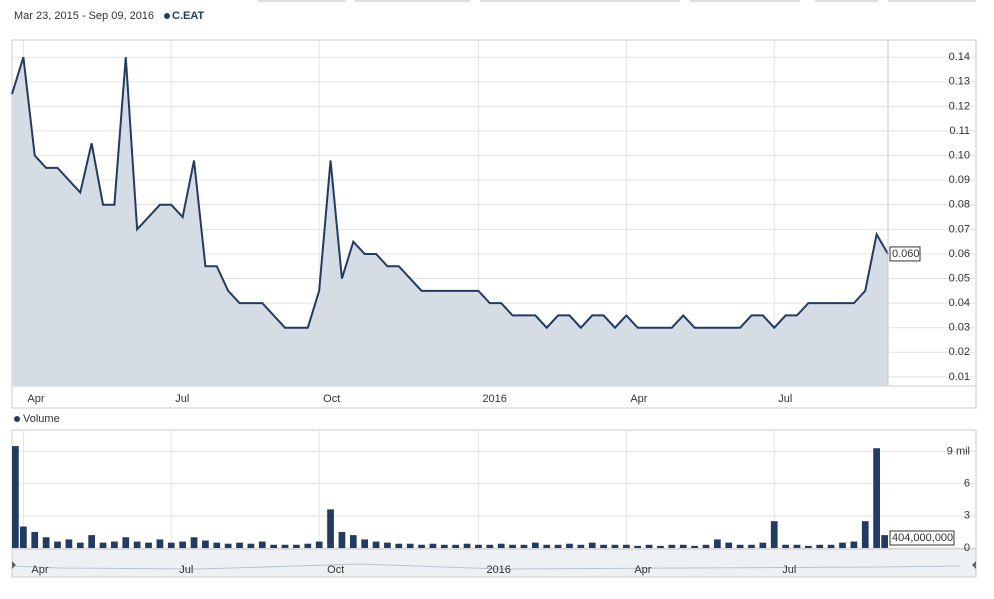  I want to click on last-label-box, so click(905, 254).